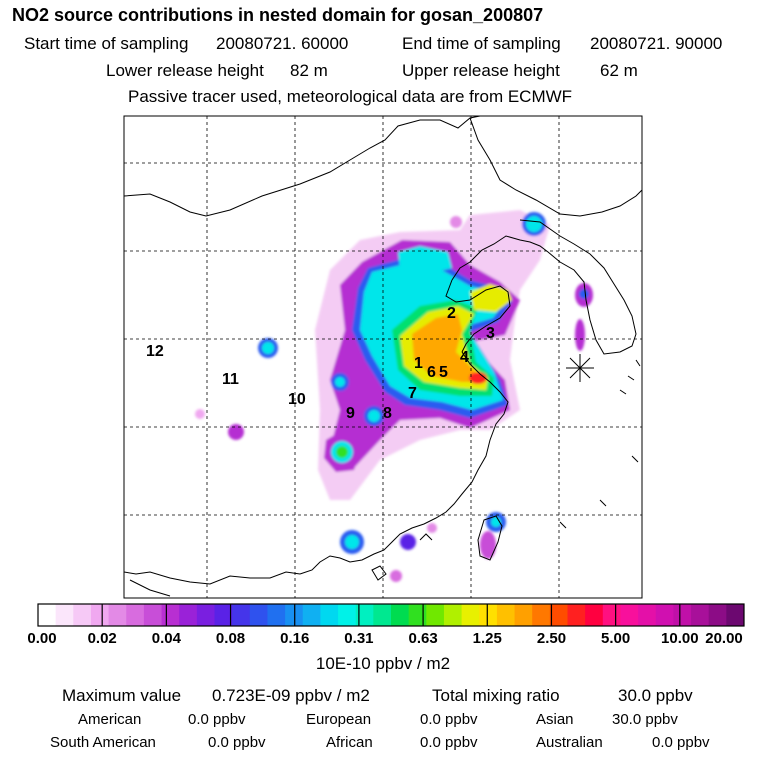 Image resolution: width=768 pixels, height=768 pixels. What do you see at coordinates (106, 43) in the screenshot?
I see `start-time-label: Start time of sampling` at bounding box center [106, 43].